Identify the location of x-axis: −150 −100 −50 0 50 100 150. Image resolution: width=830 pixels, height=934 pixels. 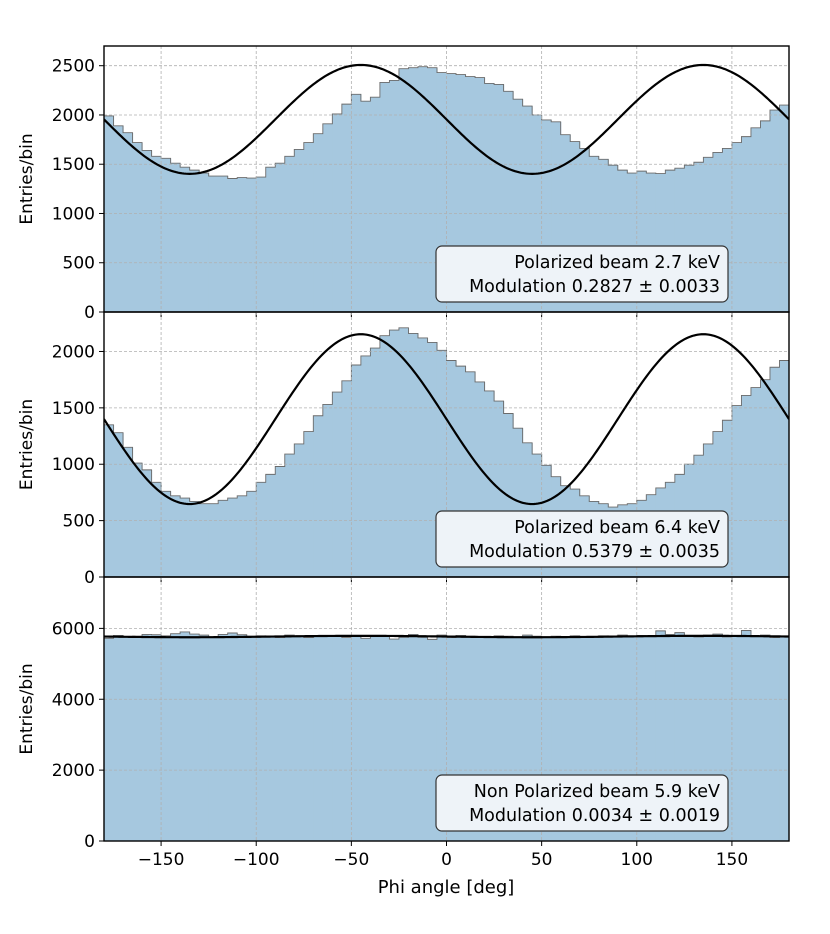
(443, 860).